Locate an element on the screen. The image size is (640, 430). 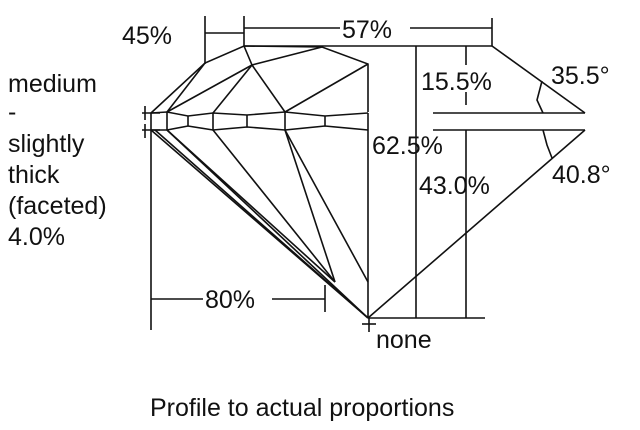
girdle-label-line-5: (faceted) is located at coordinates (57, 206).